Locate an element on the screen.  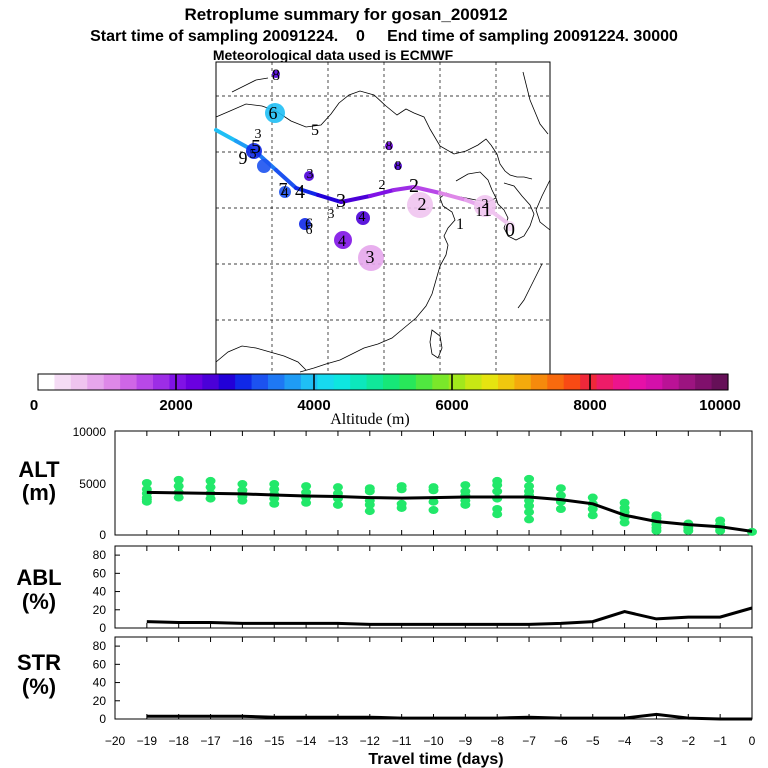
x-tick-label: −11 is located at coordinates (402, 741).